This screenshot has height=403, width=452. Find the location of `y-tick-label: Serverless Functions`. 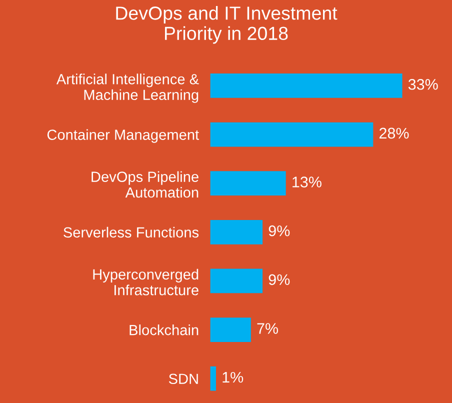

y-tick-label: Serverless Functions is located at coordinates (131, 232).